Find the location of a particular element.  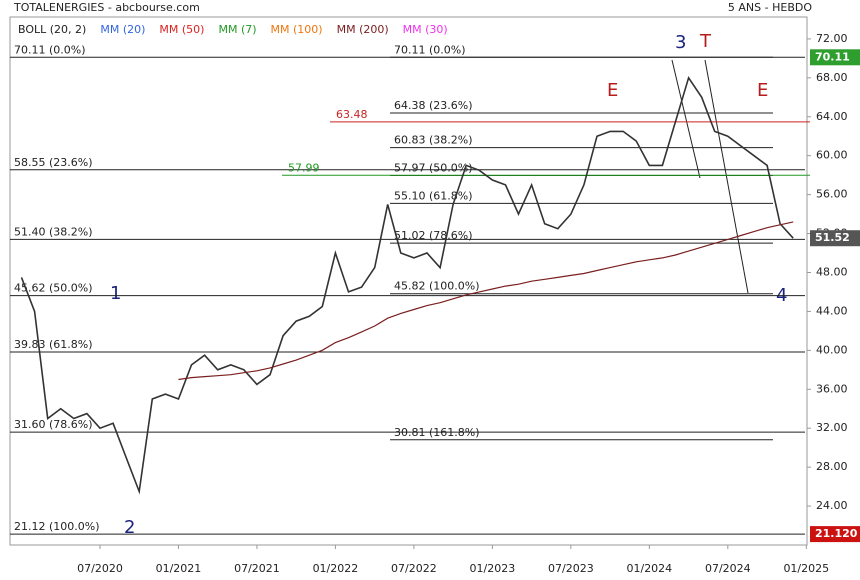

y-tick-label: 68.00 is located at coordinates (832, 77).